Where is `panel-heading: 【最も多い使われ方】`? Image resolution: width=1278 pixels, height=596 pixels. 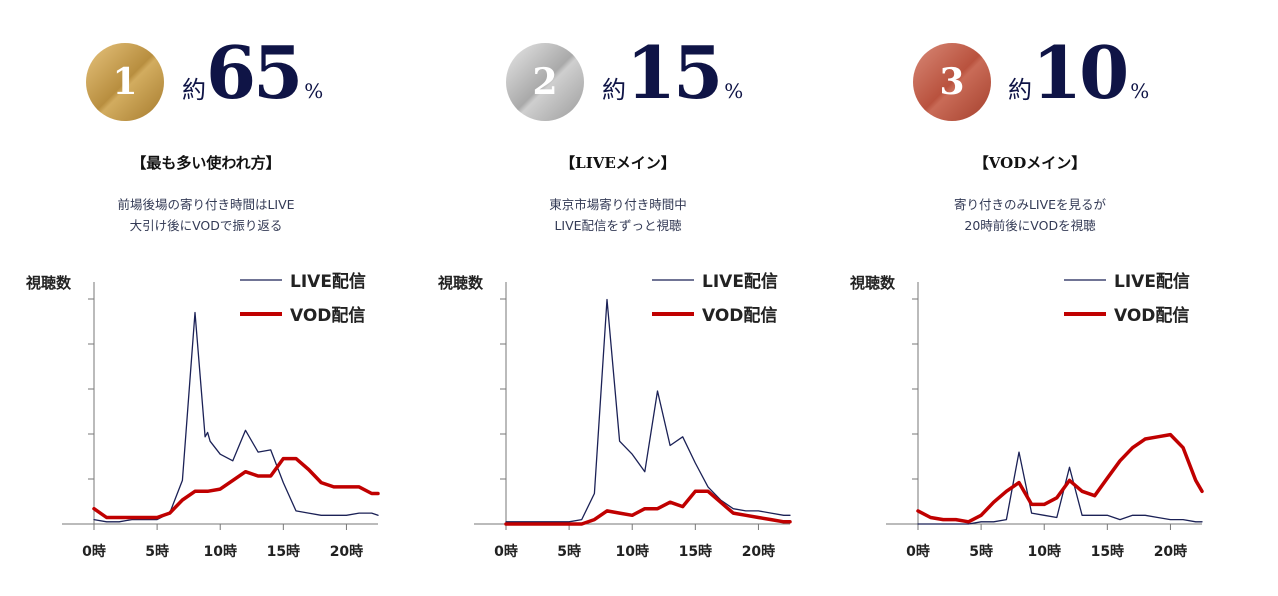
panel-heading: 【最も多い使われ方】 is located at coordinates (206, 163).